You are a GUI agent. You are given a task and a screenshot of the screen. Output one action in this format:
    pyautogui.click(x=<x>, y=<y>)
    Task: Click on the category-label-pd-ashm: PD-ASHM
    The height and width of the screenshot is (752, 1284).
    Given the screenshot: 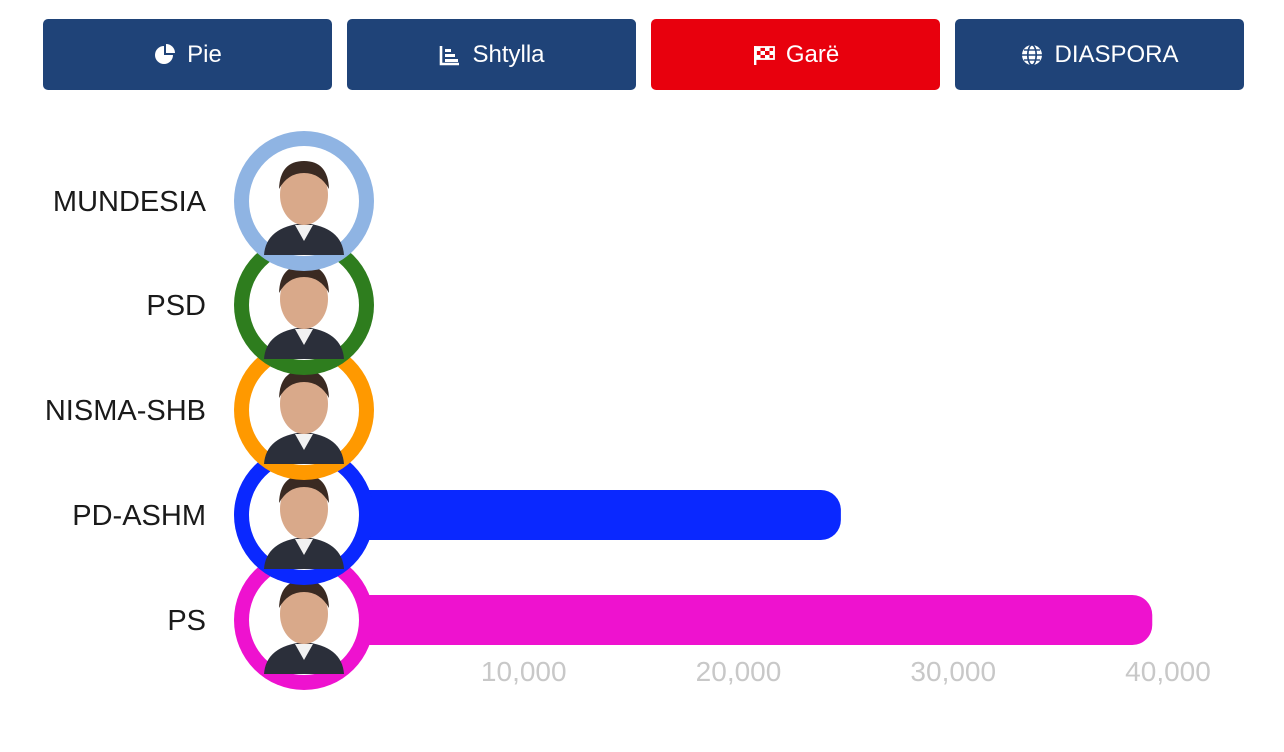 What is the action you would take?
    pyautogui.click(x=139, y=516)
    